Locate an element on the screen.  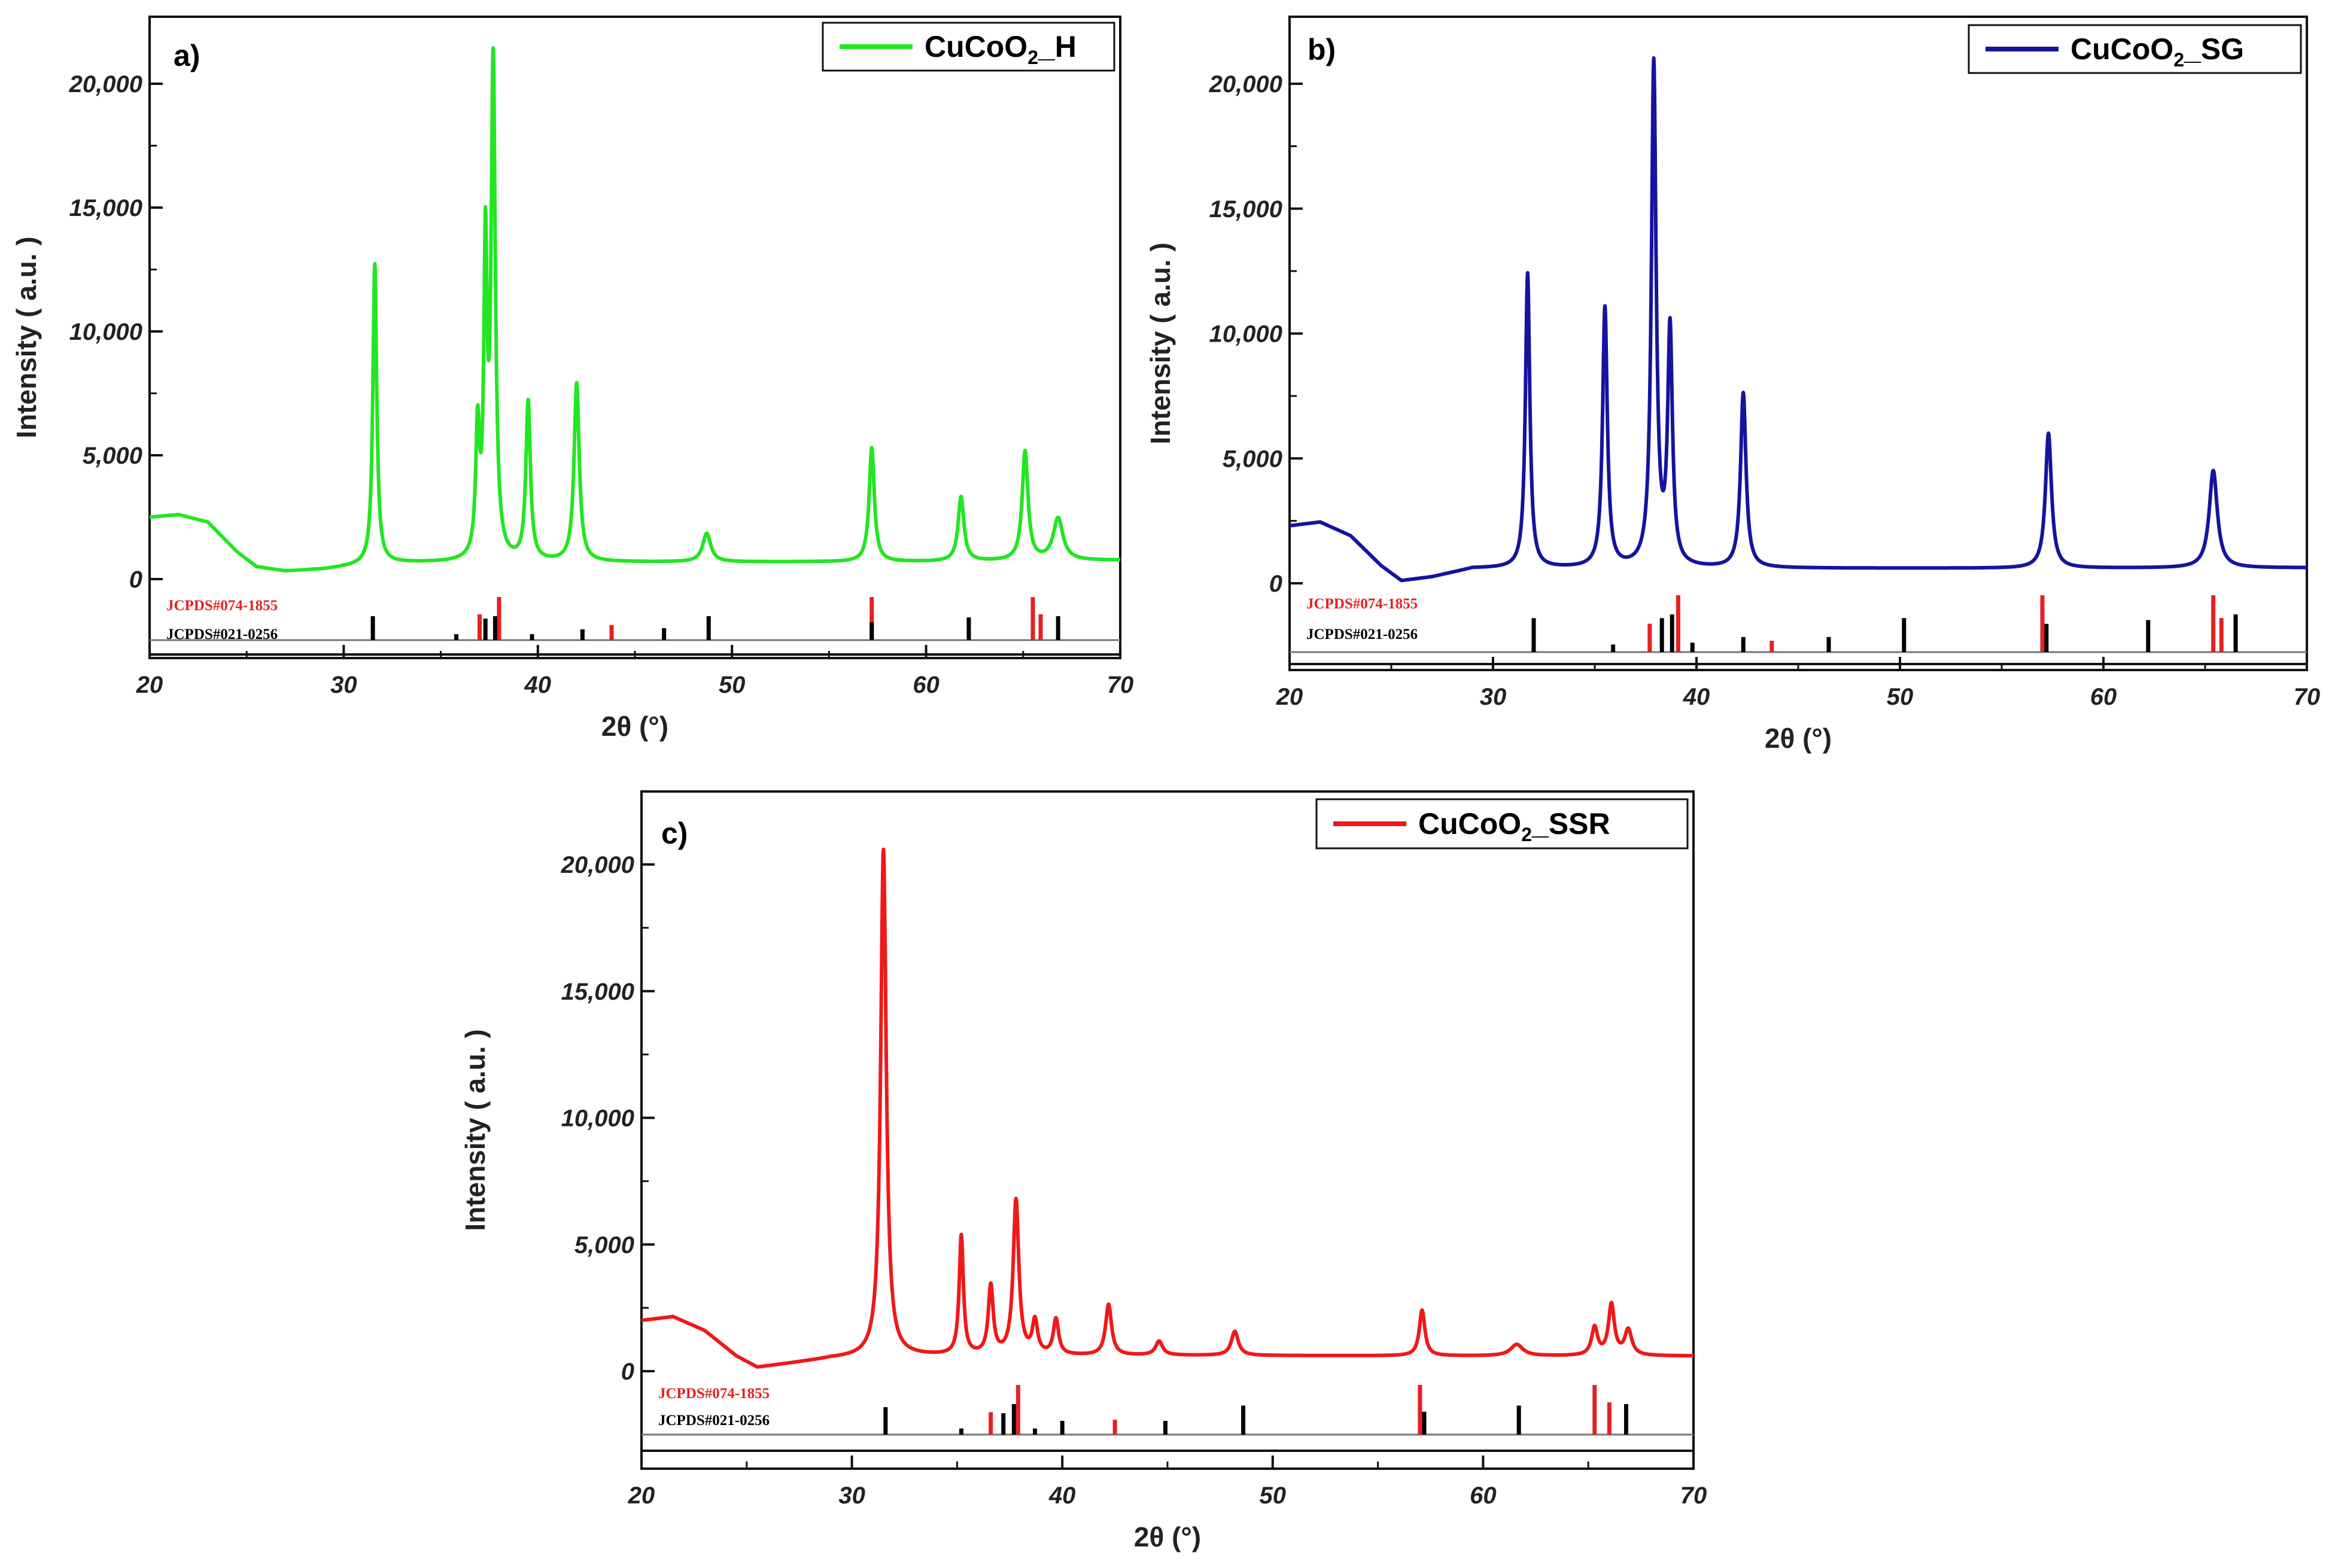
series-line-a is located at coordinates (635, 309).